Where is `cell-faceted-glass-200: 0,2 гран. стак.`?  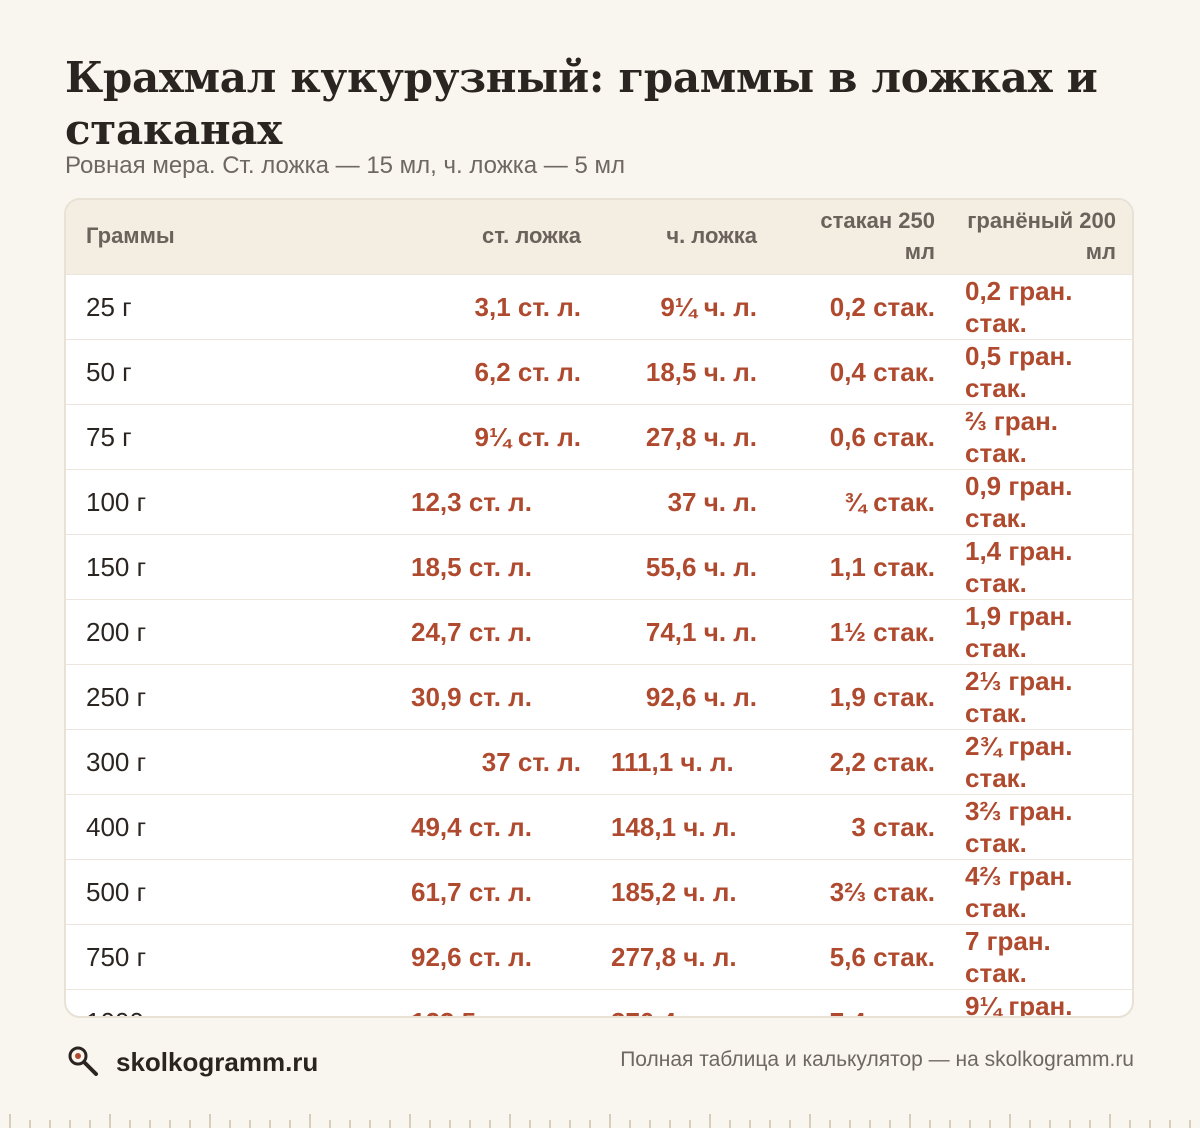 cell-faceted-glass-200: 0,2 гран. стак. is located at coordinates (1019, 306).